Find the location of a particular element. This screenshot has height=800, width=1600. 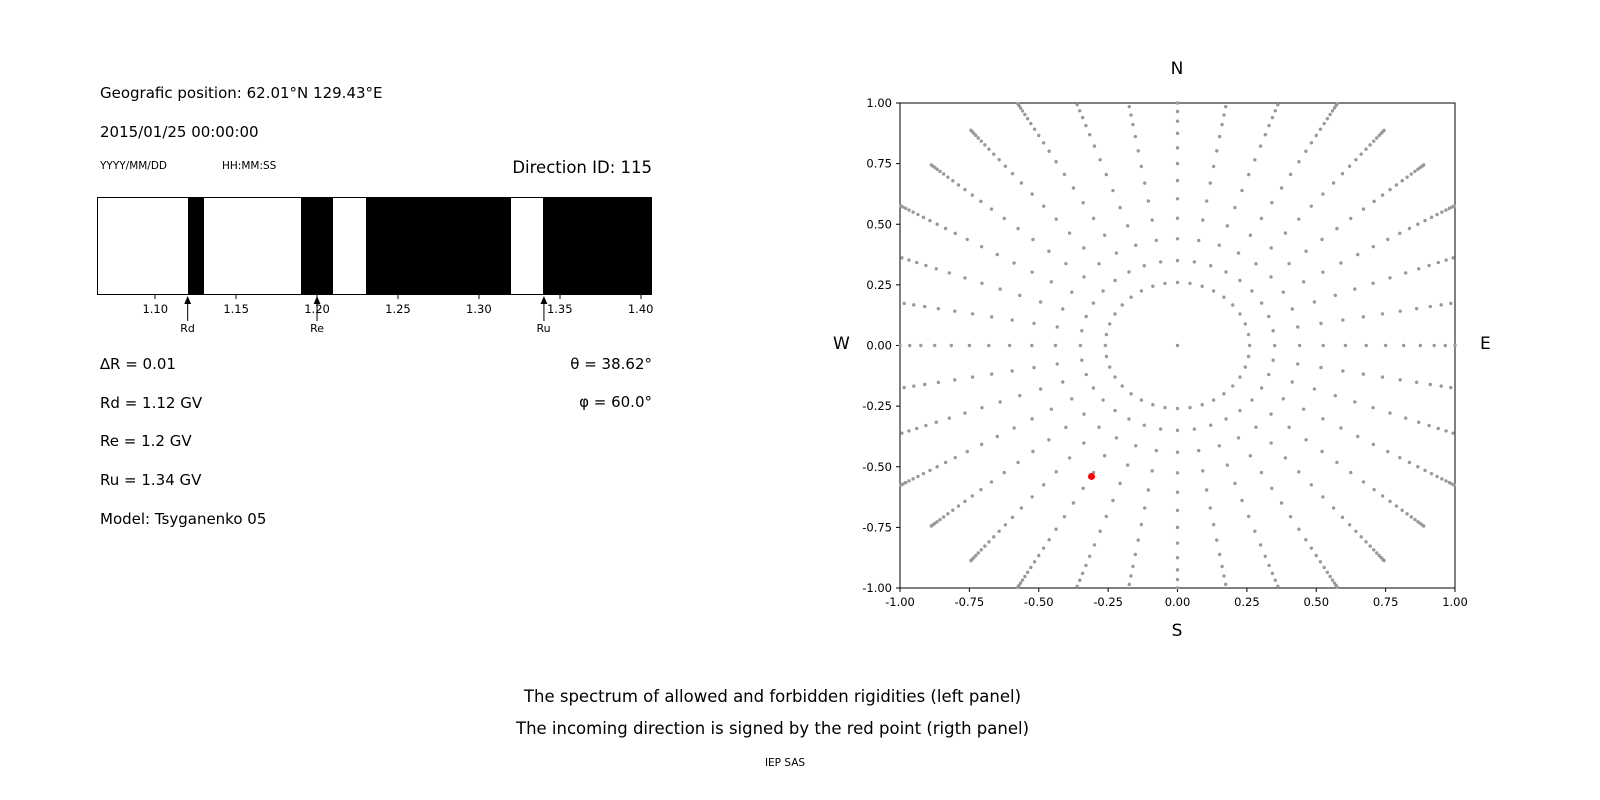

phi-text: φ = 60.0° is located at coordinates (615, 402).